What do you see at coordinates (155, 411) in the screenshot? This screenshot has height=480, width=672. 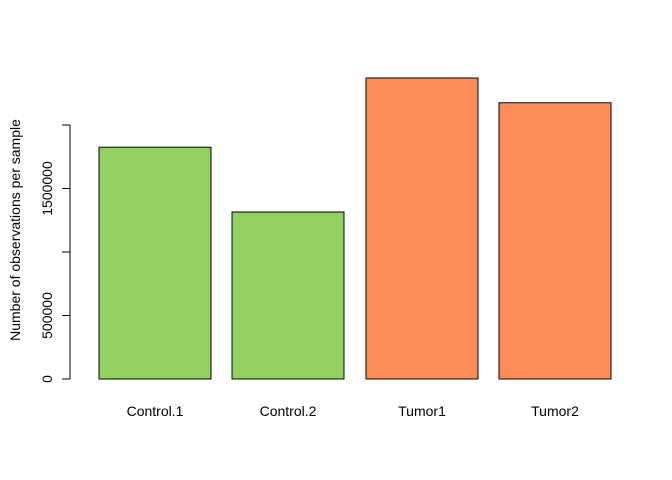 I see `category-label: Control.1` at bounding box center [155, 411].